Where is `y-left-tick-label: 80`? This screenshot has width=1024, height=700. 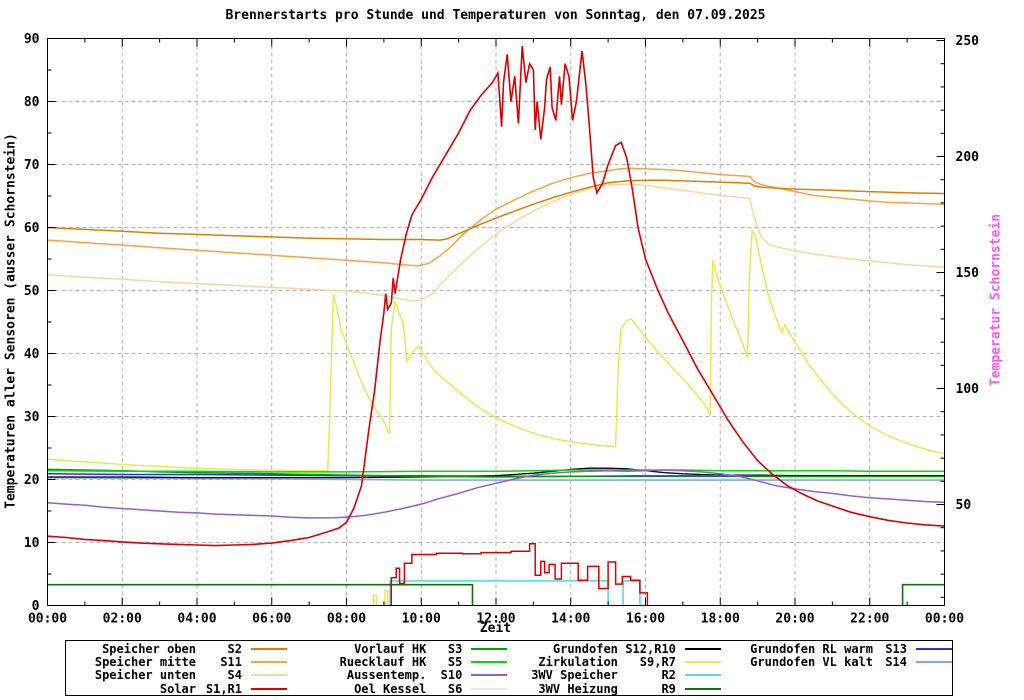 y-left-tick-label: 80 is located at coordinates (32, 102).